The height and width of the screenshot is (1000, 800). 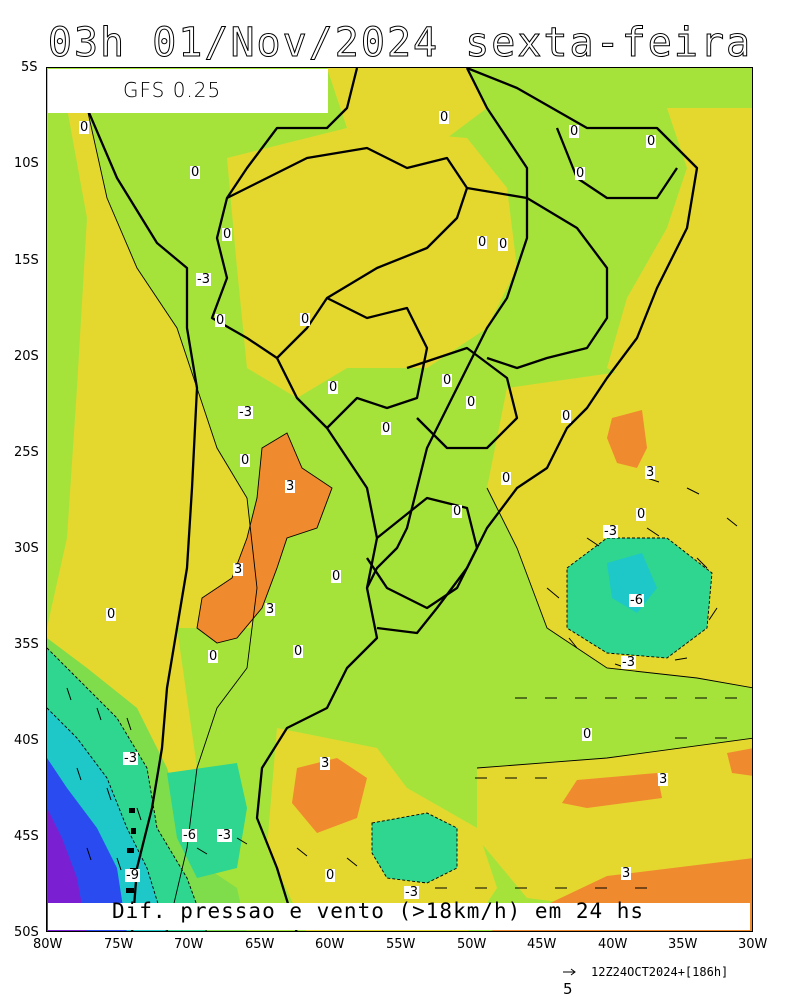 What do you see at coordinates (660, 972) in the screenshot?
I see `model-run-info: 12Z24OCT2024+[186h]` at bounding box center [660, 972].